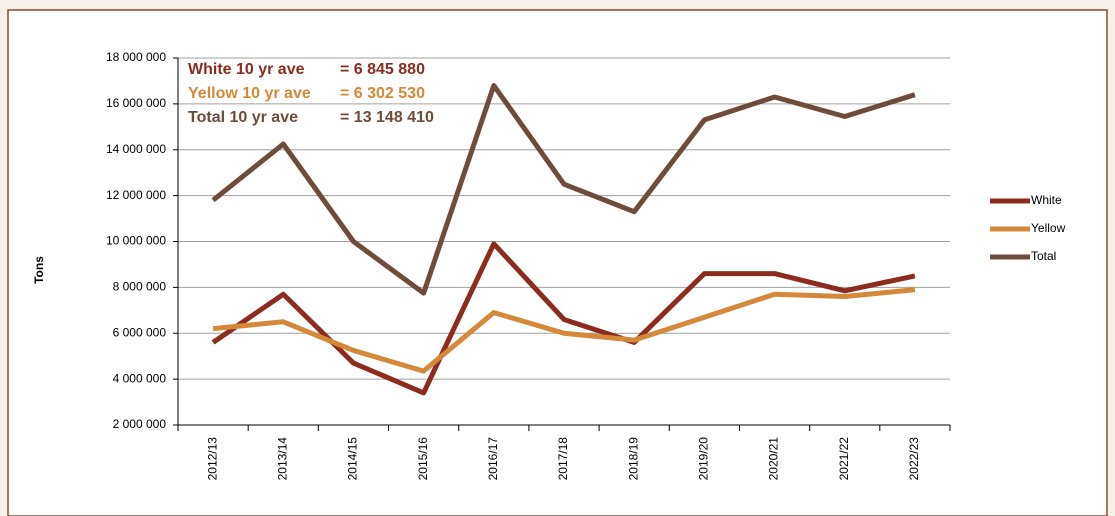 The height and width of the screenshot is (516, 1115). What do you see at coordinates (353, 459) in the screenshot?
I see `x-tick-label: 2014/15` at bounding box center [353, 459].